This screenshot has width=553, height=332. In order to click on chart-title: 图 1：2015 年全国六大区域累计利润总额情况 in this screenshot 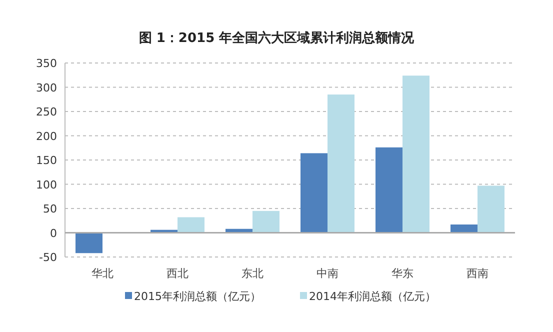, I will do `click(277, 38)`.